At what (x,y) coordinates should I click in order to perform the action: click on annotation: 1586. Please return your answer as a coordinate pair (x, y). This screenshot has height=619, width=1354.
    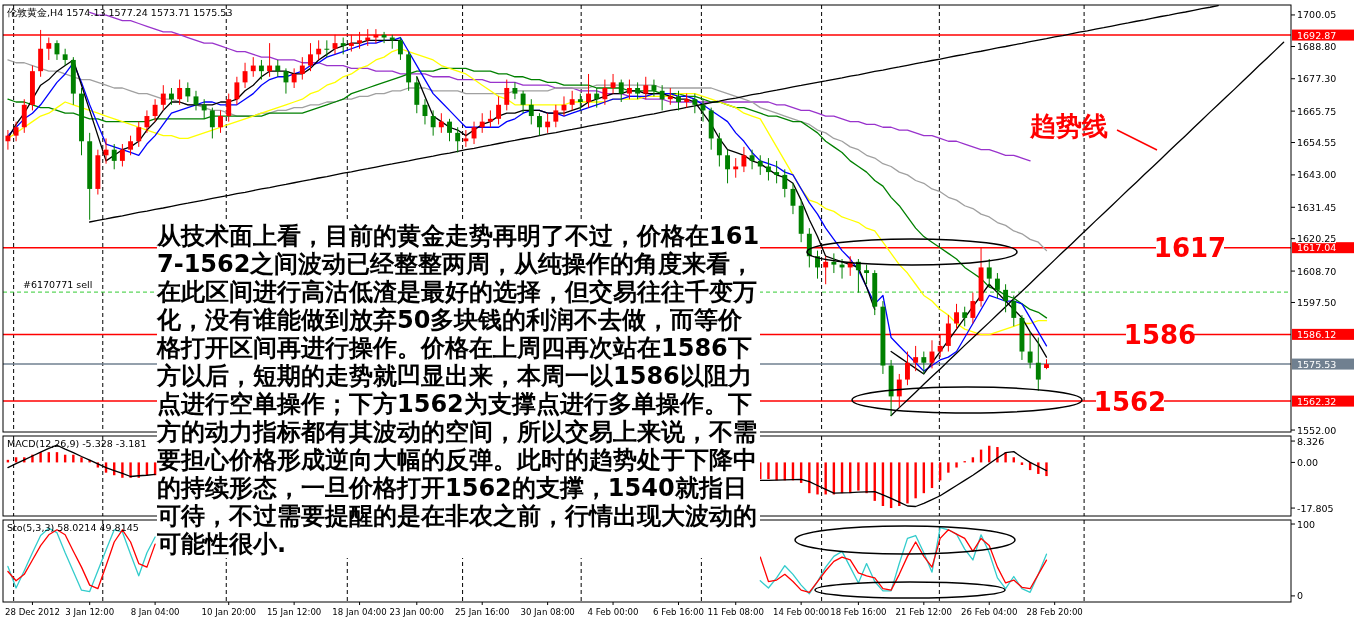
    Looking at the image, I should click on (1160, 334).